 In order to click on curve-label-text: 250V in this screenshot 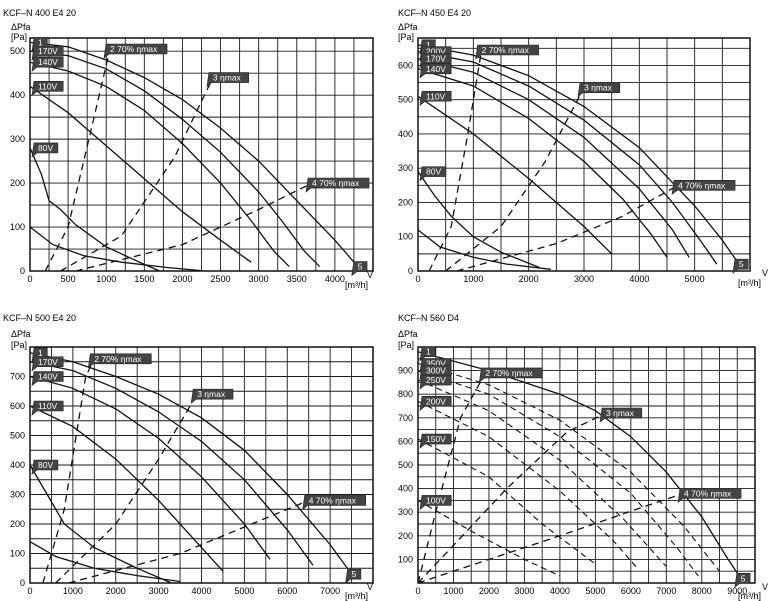, I will do `click(436, 380)`.